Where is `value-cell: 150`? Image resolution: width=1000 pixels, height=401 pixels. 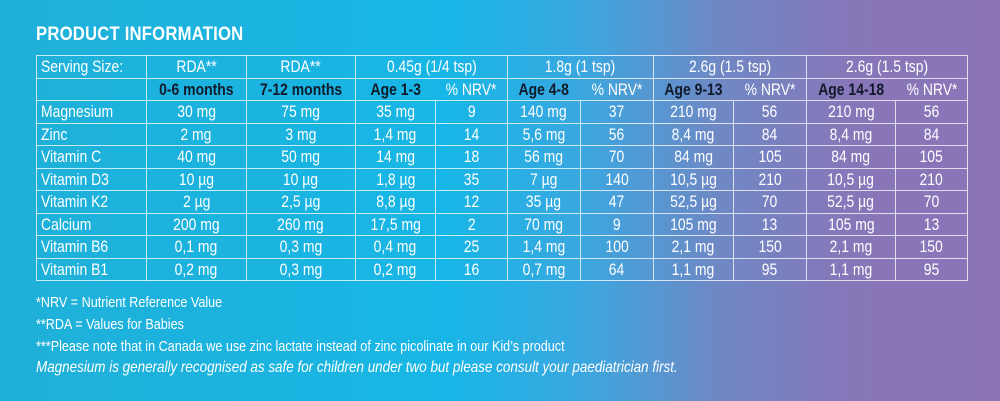 value-cell: 150 is located at coordinates (932, 247).